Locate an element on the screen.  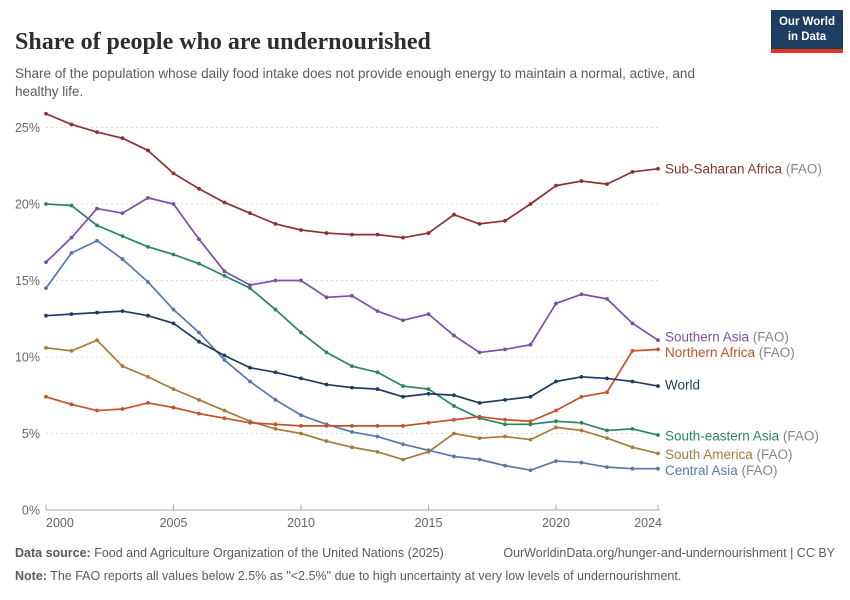
series-line-south-america is located at coordinates (352, 400).